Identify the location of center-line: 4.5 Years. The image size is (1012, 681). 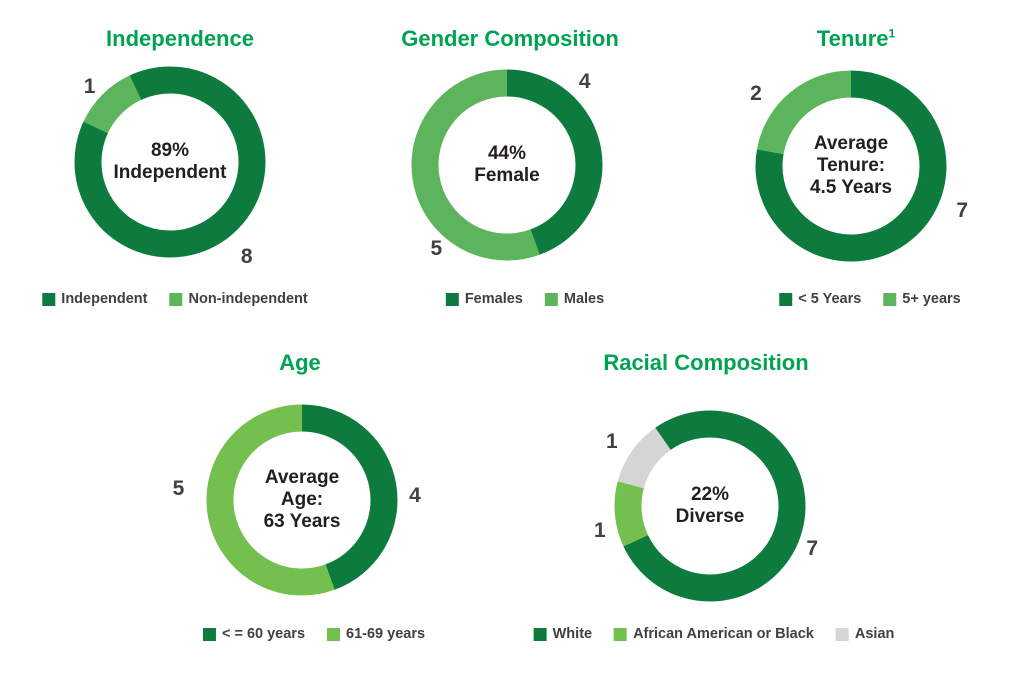
(851, 188).